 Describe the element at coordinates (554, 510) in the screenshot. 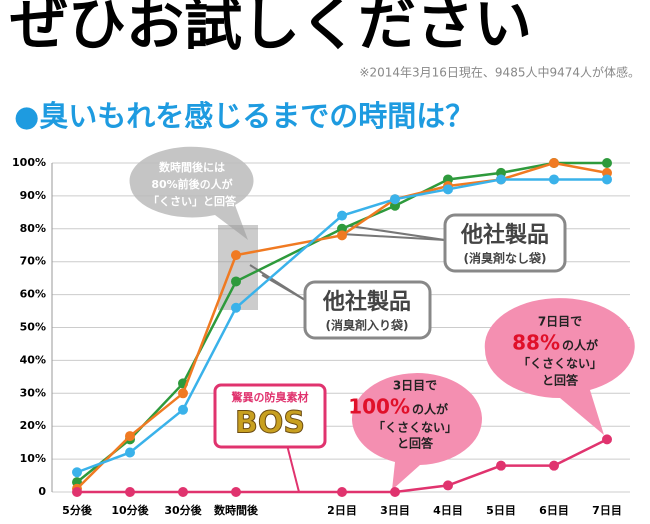

I see `x-tick-label: 6日目` at that location.